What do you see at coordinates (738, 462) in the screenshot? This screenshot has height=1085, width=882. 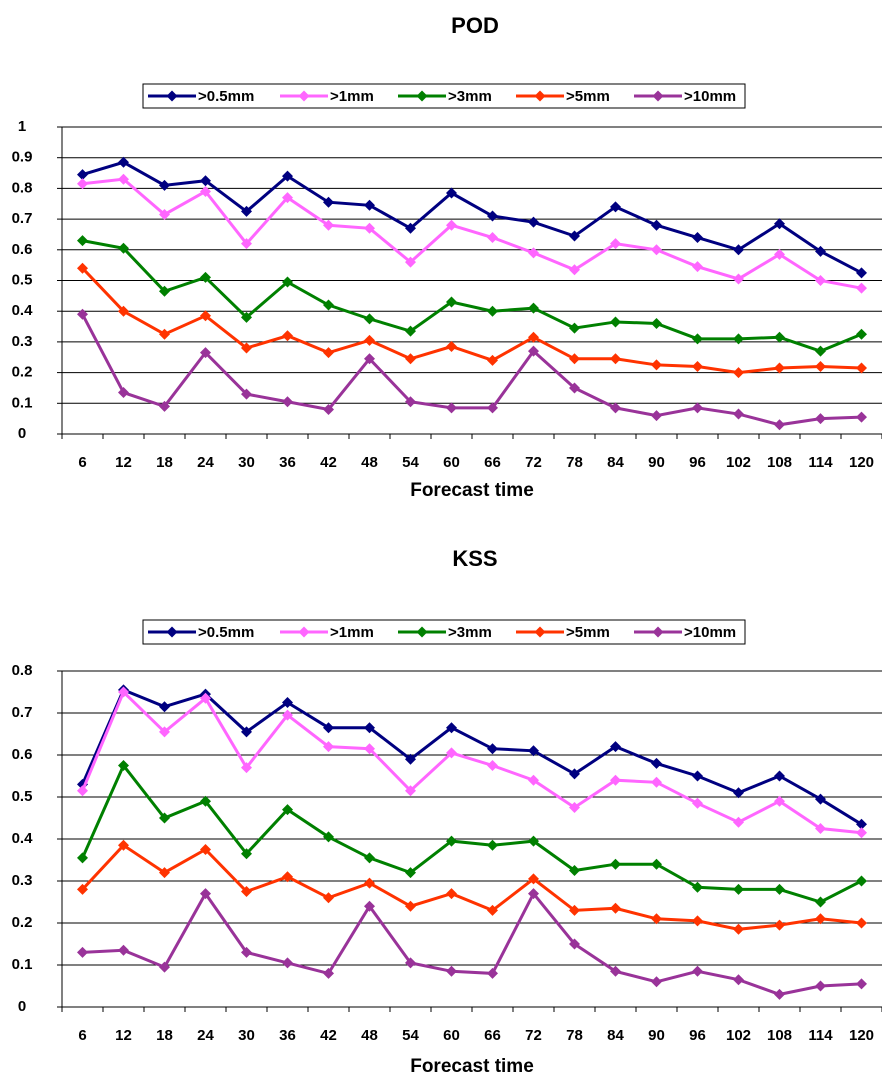 I see `x-tick-label: 102` at bounding box center [738, 462].